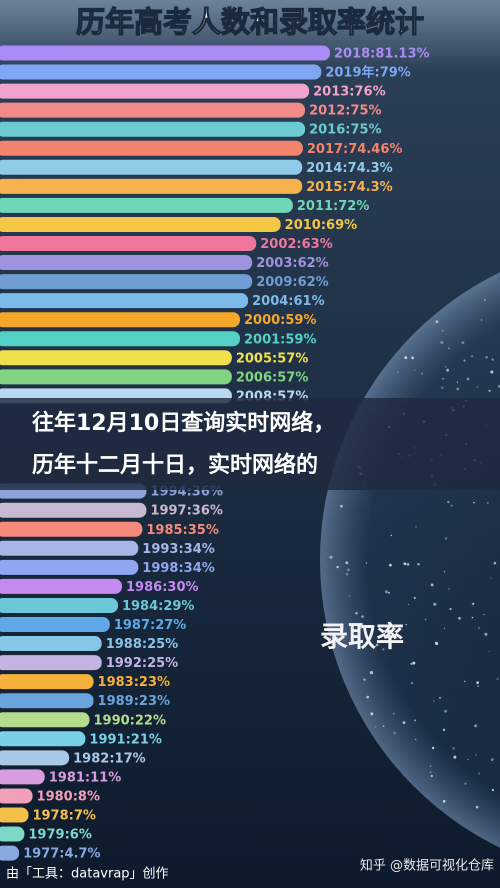  Describe the element at coordinates (178, 568) in the screenshot. I see `bar-label: 1998:34%` at that location.